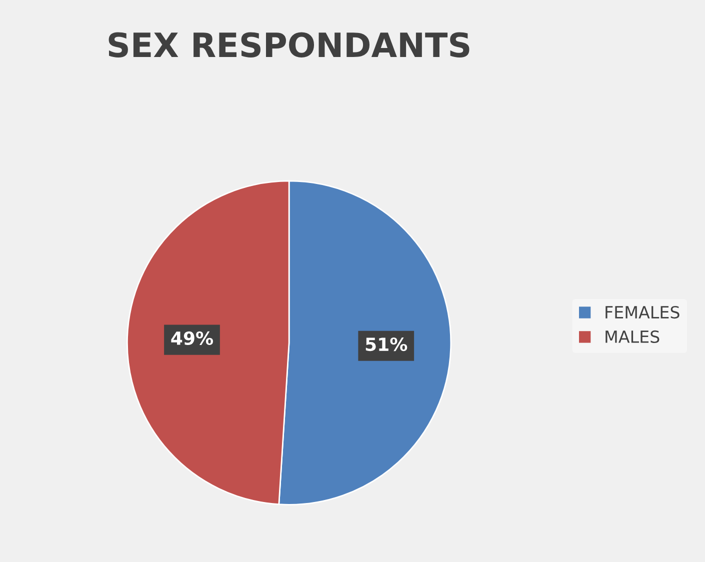  I want to click on data-label: 51%, so click(387, 344).